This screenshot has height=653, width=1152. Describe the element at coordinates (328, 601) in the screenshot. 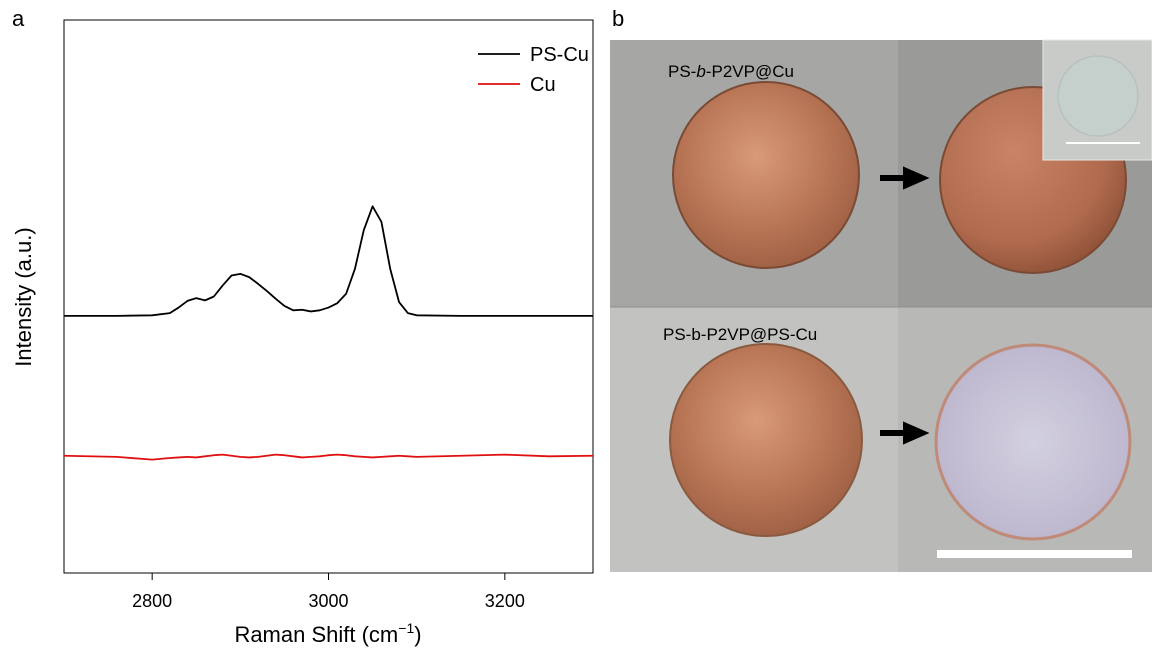

I see `x-tick-label: 3000` at that location.